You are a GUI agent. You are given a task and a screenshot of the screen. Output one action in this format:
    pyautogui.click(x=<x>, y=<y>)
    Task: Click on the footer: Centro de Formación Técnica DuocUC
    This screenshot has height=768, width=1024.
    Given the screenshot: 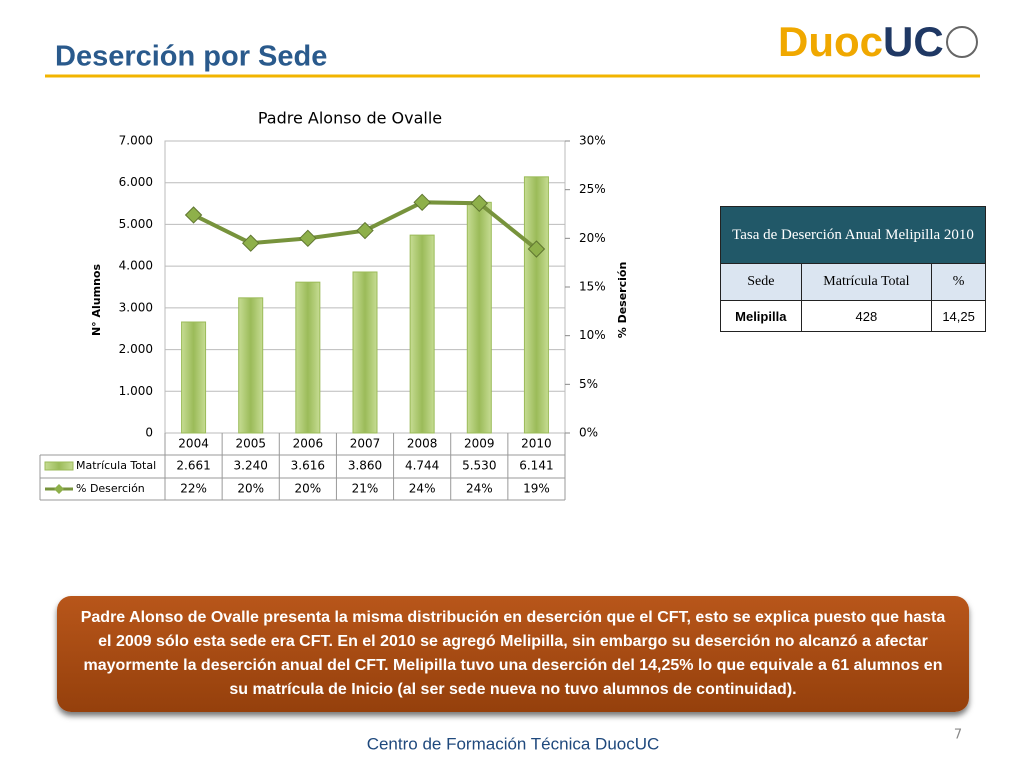 What is the action you would take?
    pyautogui.click(x=513, y=743)
    